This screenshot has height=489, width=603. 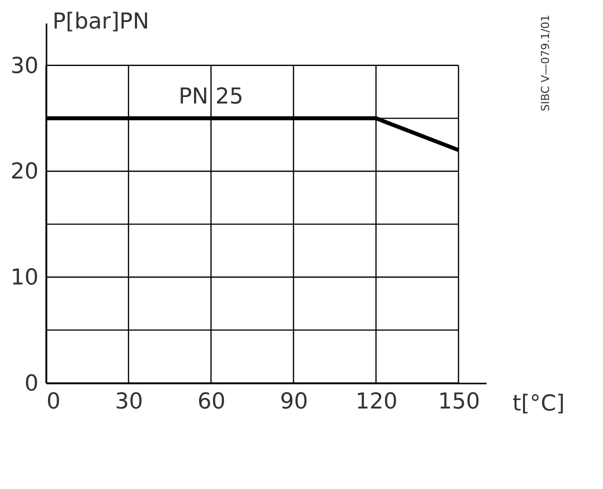 What do you see at coordinates (294, 402) in the screenshot?
I see `x-tick-label: 90` at bounding box center [294, 402].